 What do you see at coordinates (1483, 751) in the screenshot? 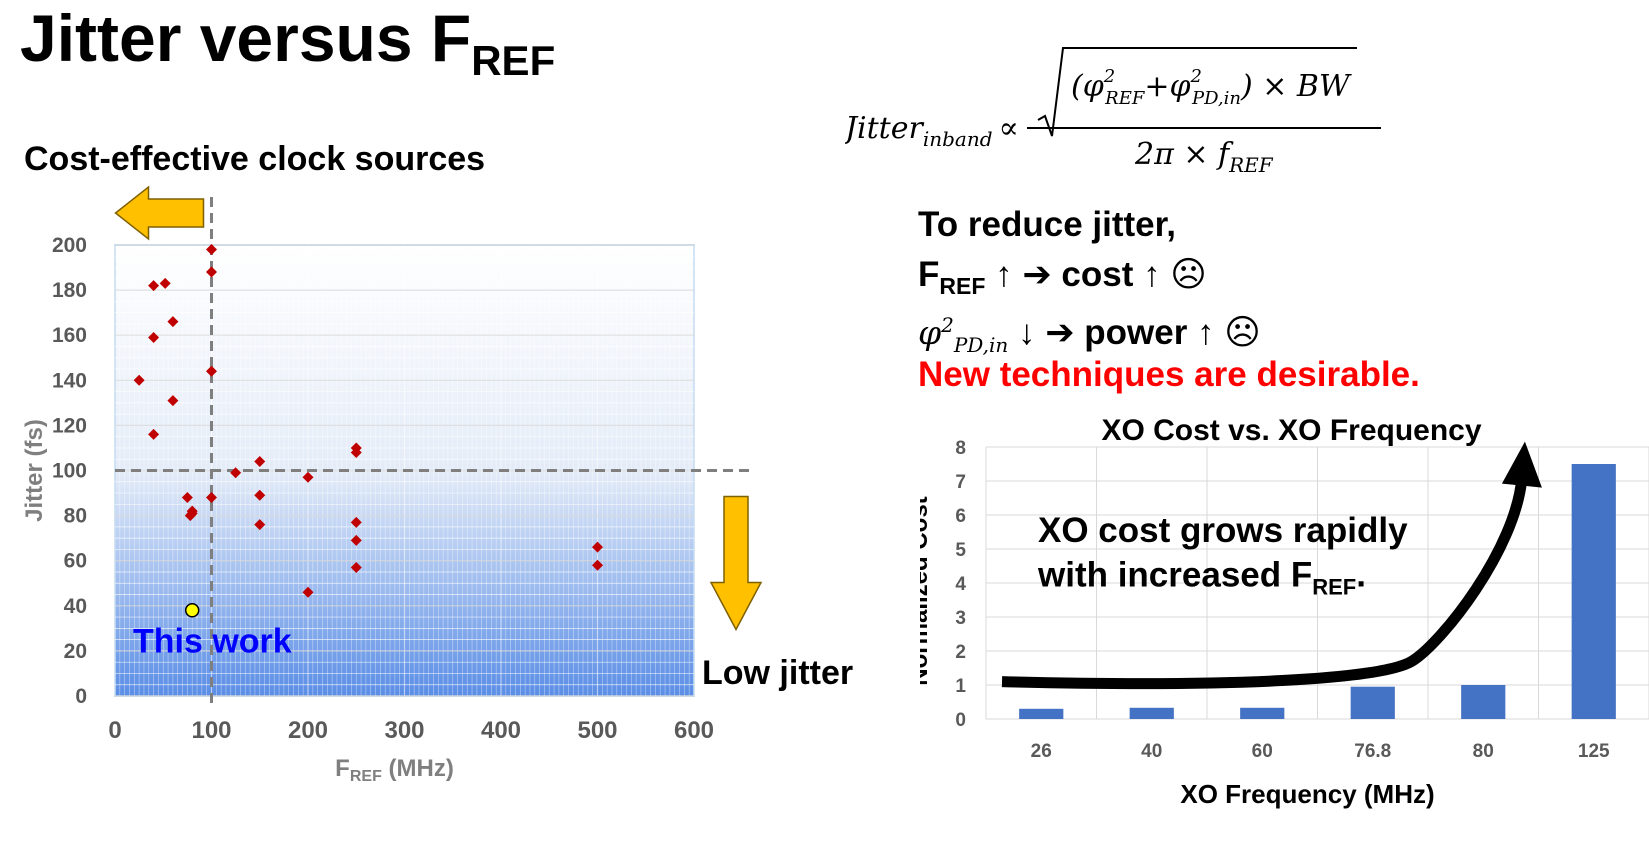
I see `bar-x-tick-label: 80` at bounding box center [1483, 751].